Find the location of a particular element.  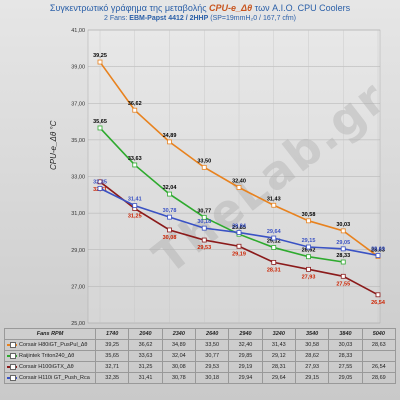

data-label: 28,31 is located at coordinates (274, 270).